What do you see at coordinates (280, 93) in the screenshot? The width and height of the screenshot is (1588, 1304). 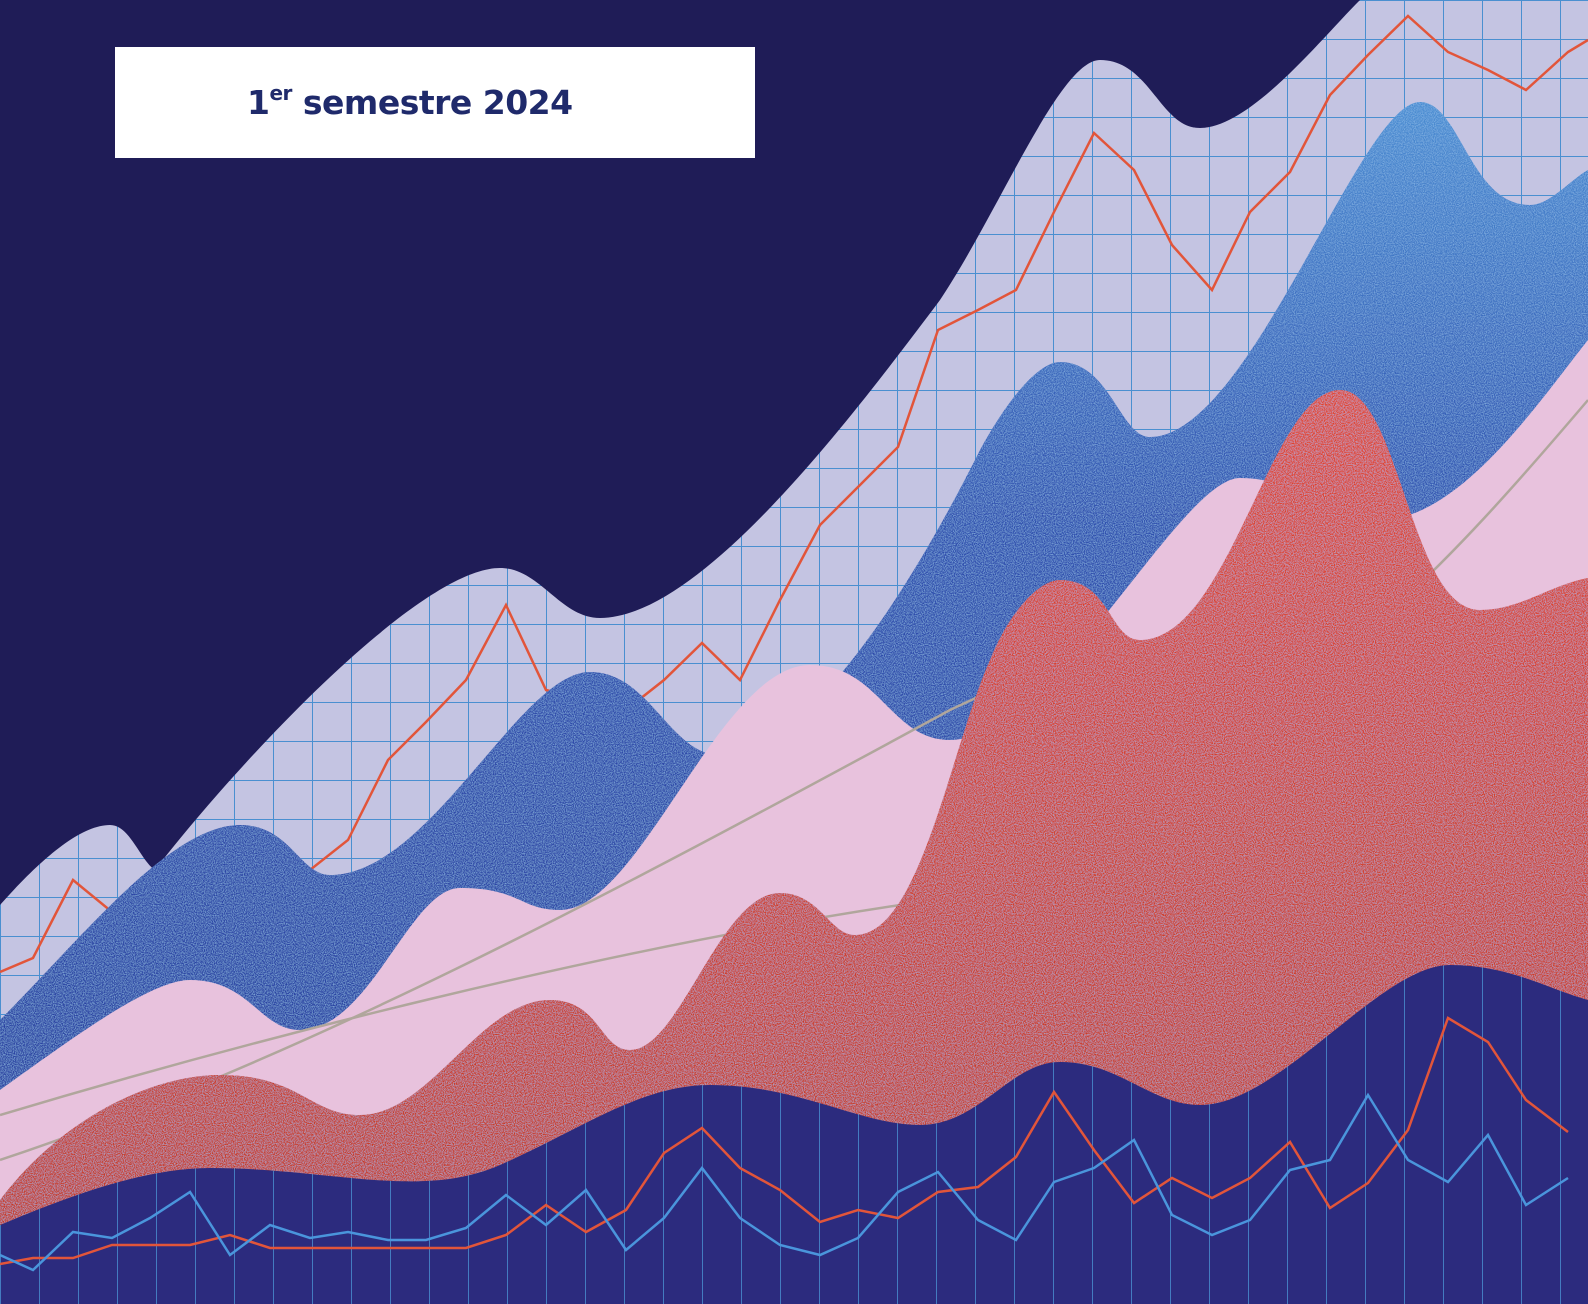 I see `ordinal-suffix: er` at bounding box center [280, 93].